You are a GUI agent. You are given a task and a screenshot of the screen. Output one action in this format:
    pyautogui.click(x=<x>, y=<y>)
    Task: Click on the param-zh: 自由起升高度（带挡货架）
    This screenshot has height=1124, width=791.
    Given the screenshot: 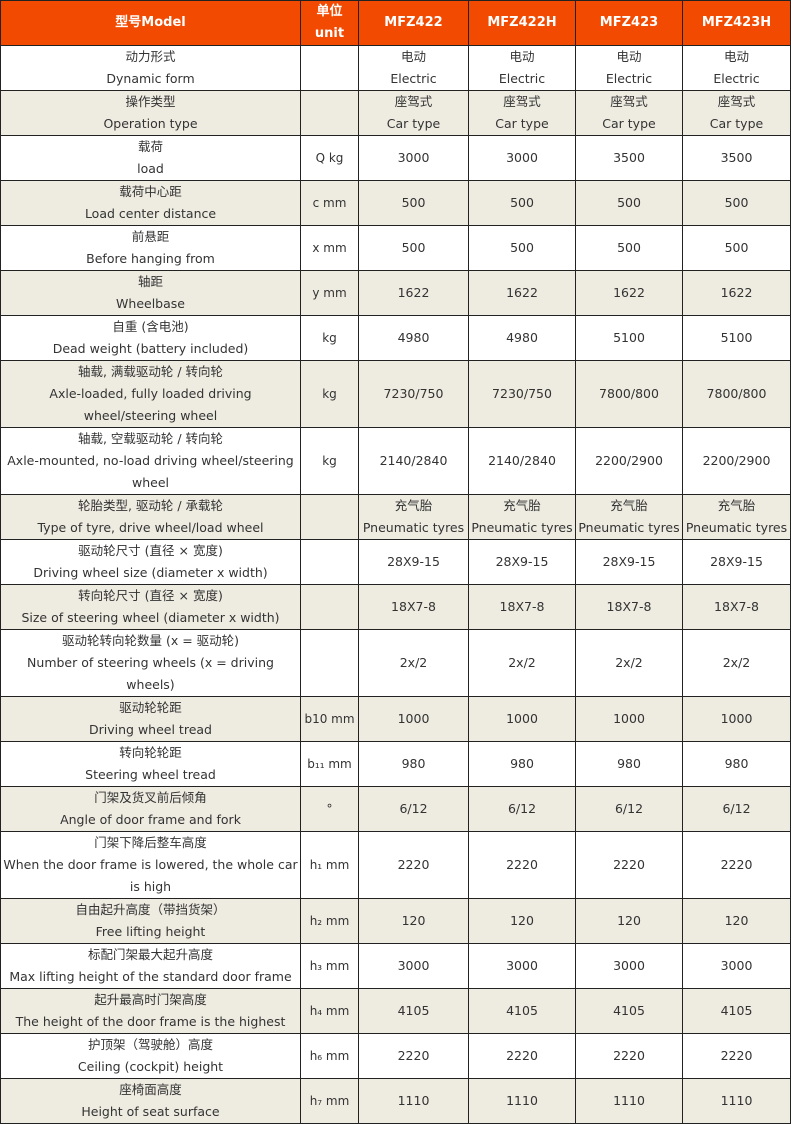 What is the action you would take?
    pyautogui.click(x=150, y=909)
    